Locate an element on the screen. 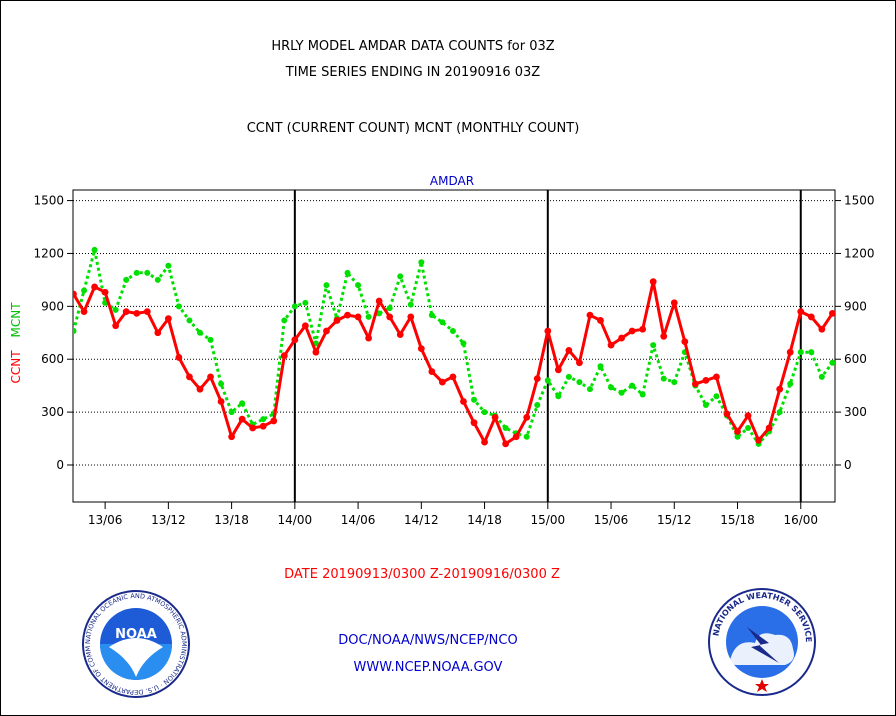 This screenshot has width=896, height=716. x-tick-label: 14/18 is located at coordinates (484, 520).